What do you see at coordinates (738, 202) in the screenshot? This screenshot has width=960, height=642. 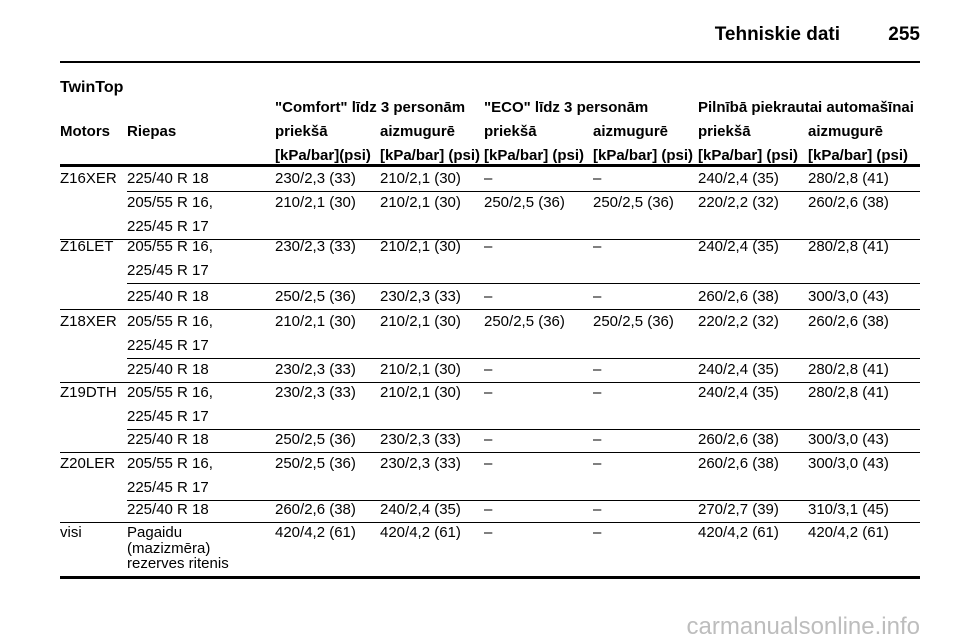 I see `pressure: 220/2,2 (32)` at bounding box center [738, 202].